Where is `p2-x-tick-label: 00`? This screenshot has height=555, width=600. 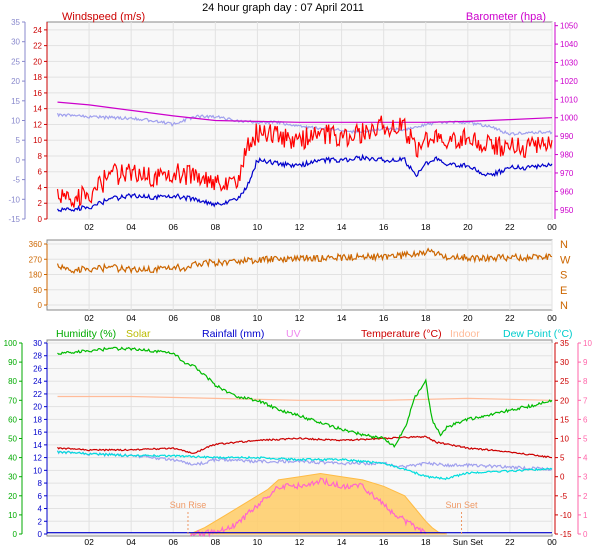
p2-x-tick-label: 00 is located at coordinates (552, 318).